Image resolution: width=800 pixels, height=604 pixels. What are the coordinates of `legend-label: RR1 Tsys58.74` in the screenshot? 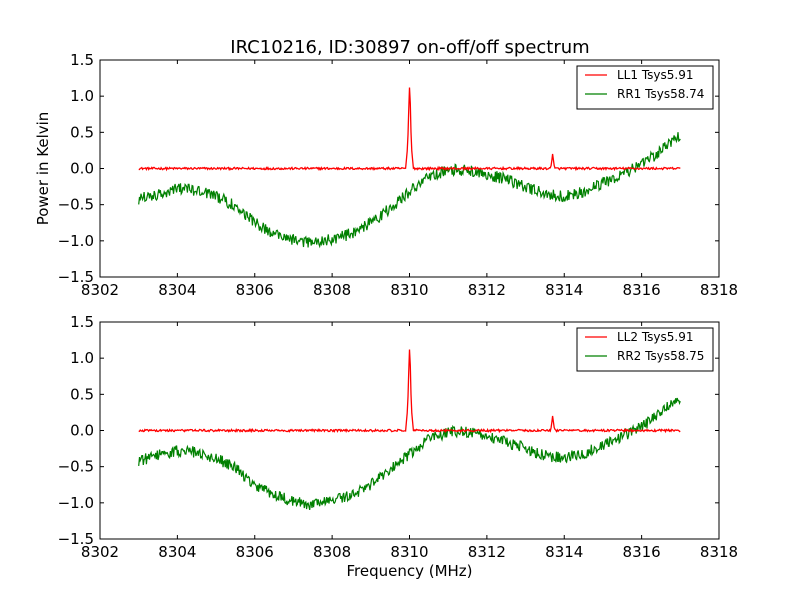 It's located at (660, 94).